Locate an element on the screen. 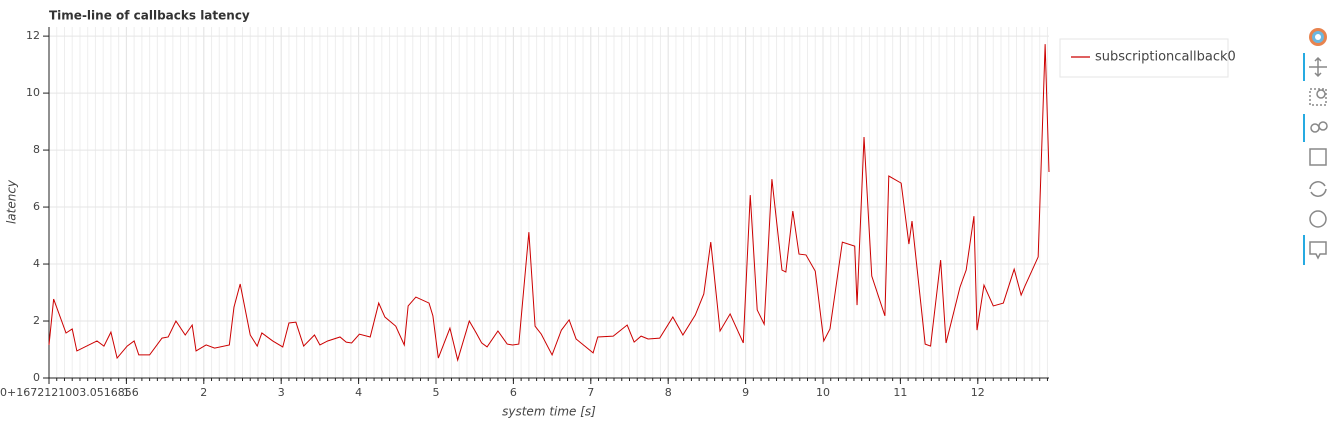 The width and height of the screenshot is (1333, 422). legend: subscriptioncallback0 is located at coordinates (1147, 58).